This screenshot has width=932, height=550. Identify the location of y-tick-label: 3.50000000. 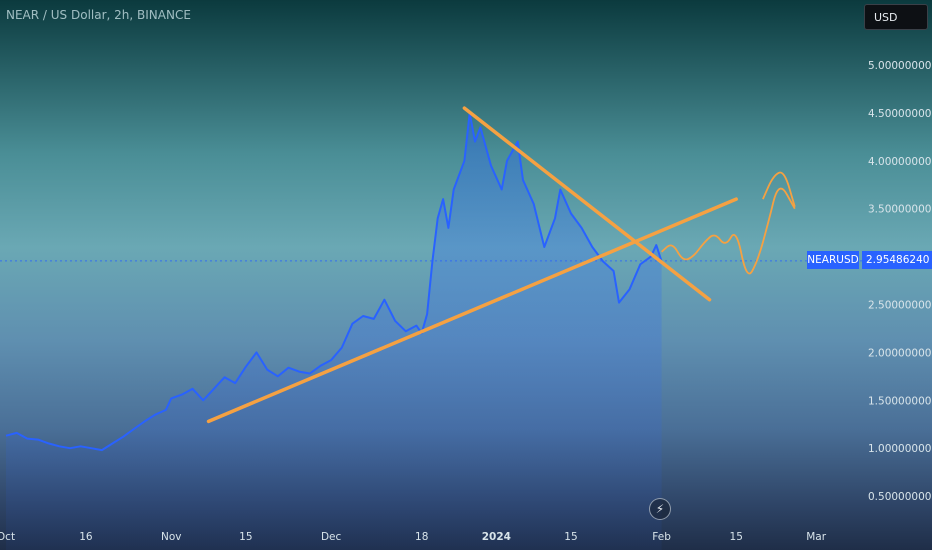
(899, 210).